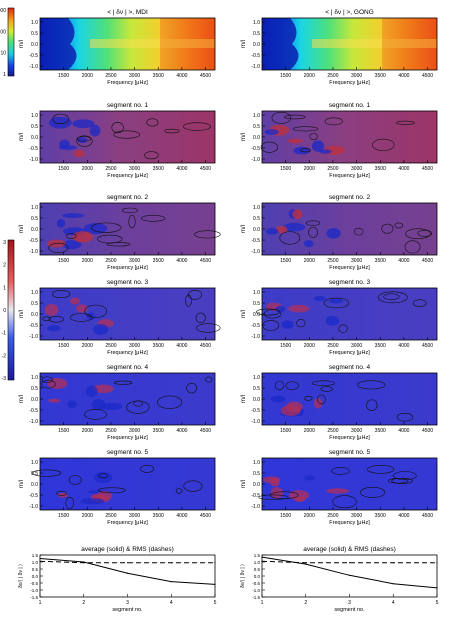  Describe the element at coordinates (262, 603) in the screenshot. I see `x-tick-label: 1` at that location.